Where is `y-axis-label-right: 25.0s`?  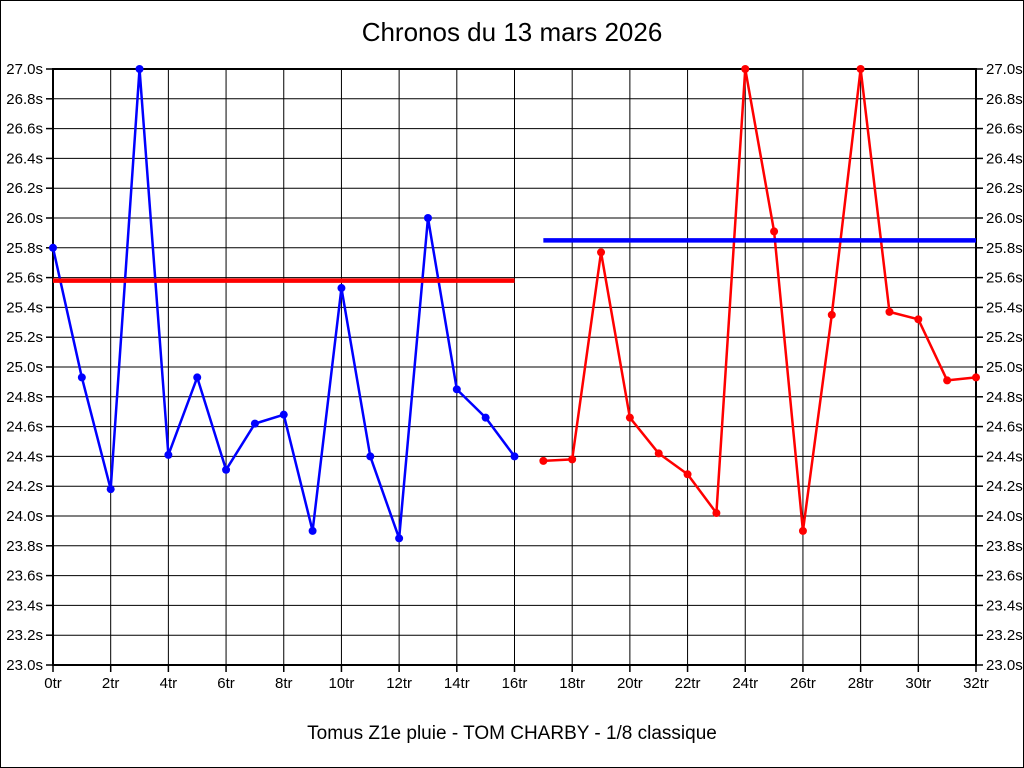
y-axis-label-right: 25.0s is located at coordinates (1004, 367).